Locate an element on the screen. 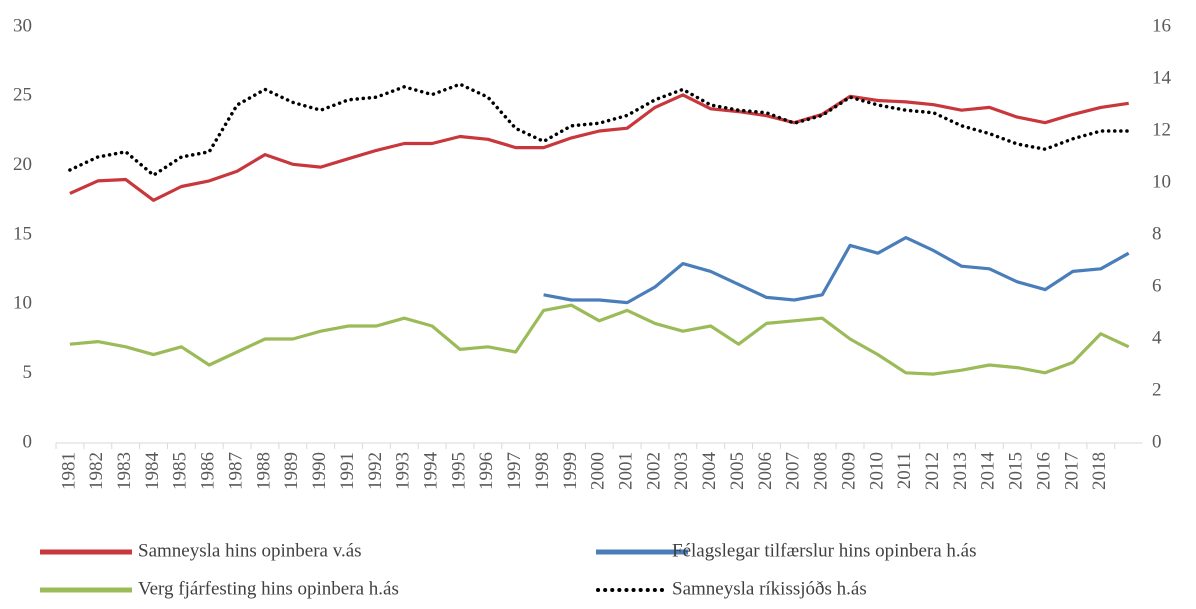 This screenshot has width=1196, height=609. y2-tick-label: 8 is located at coordinates (1157, 233).